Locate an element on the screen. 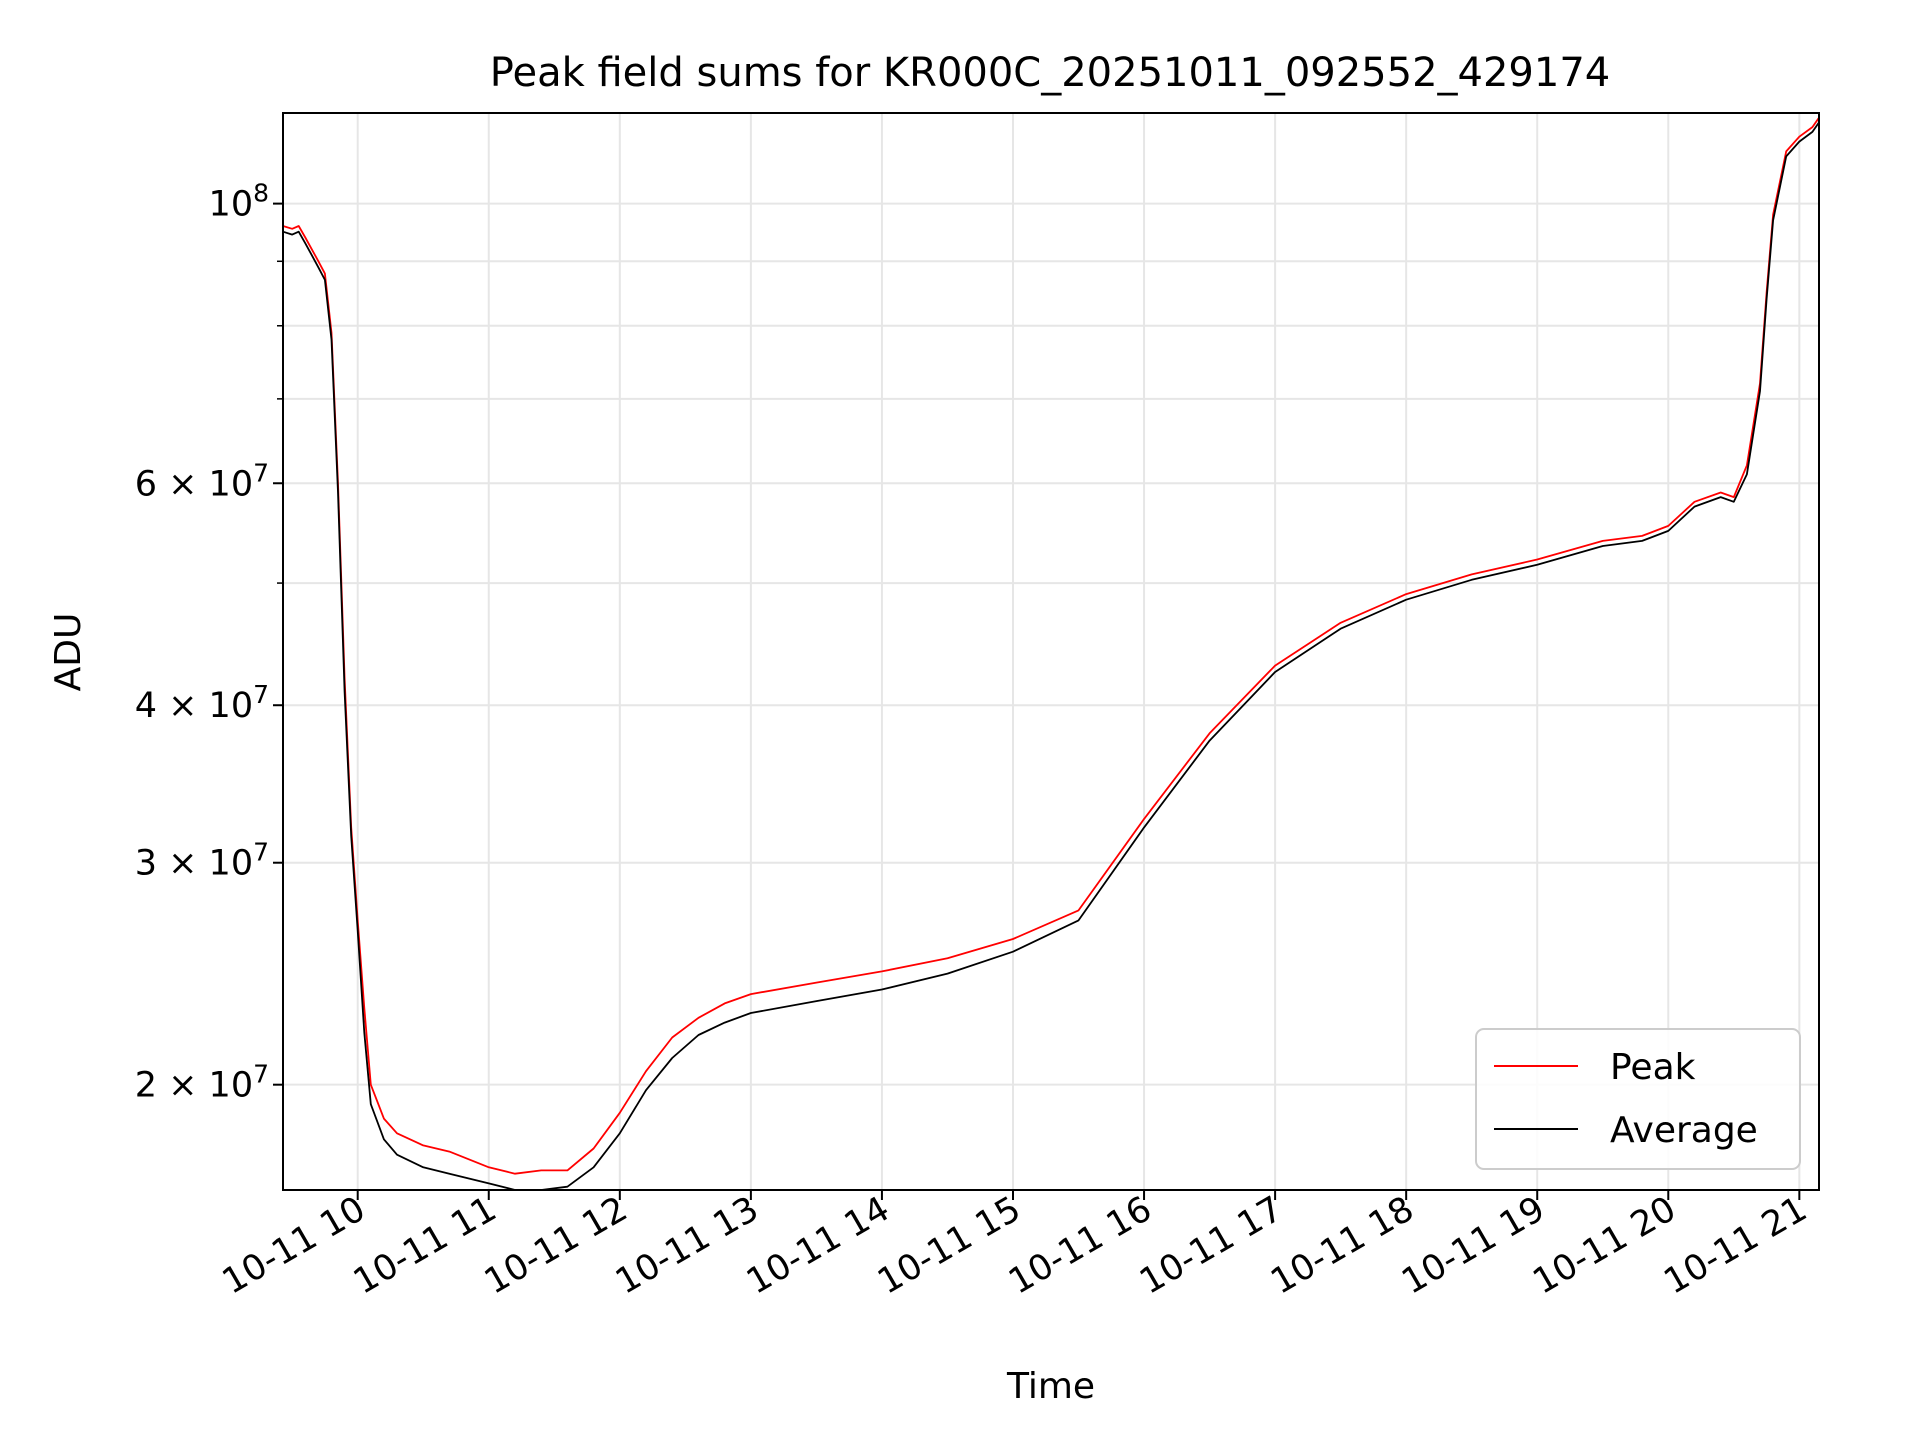  y-tick-base: 3 × 10 is located at coordinates (194, 864).